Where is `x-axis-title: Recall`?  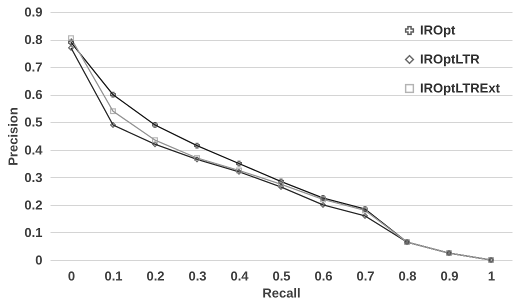
x-axis-title: Recall is located at coordinates (281, 293).